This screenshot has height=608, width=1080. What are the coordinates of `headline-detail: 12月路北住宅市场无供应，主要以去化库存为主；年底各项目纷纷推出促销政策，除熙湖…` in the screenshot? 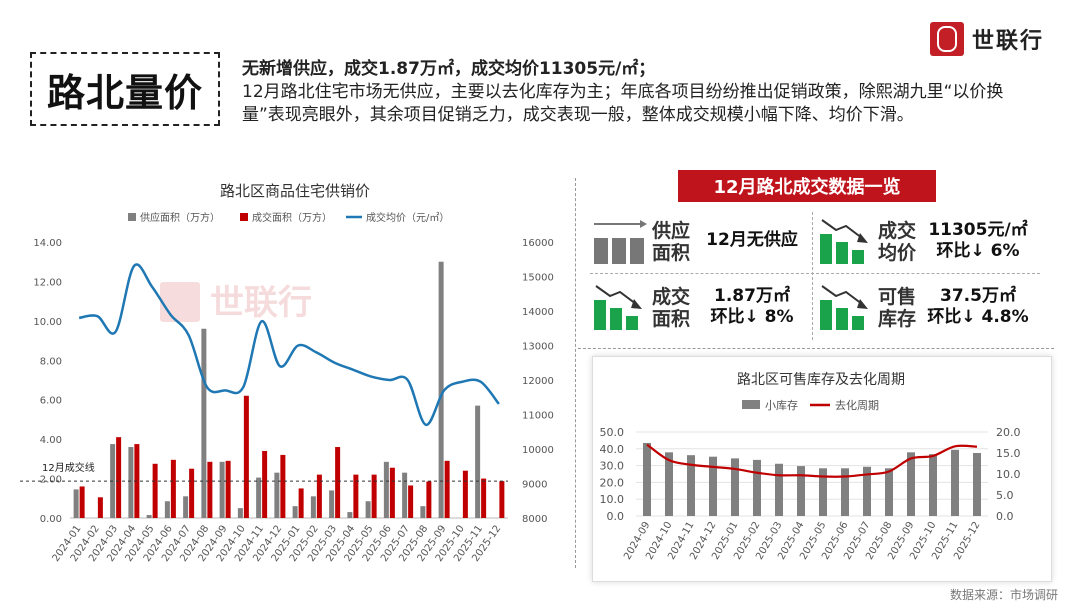 It's located at (623, 103).